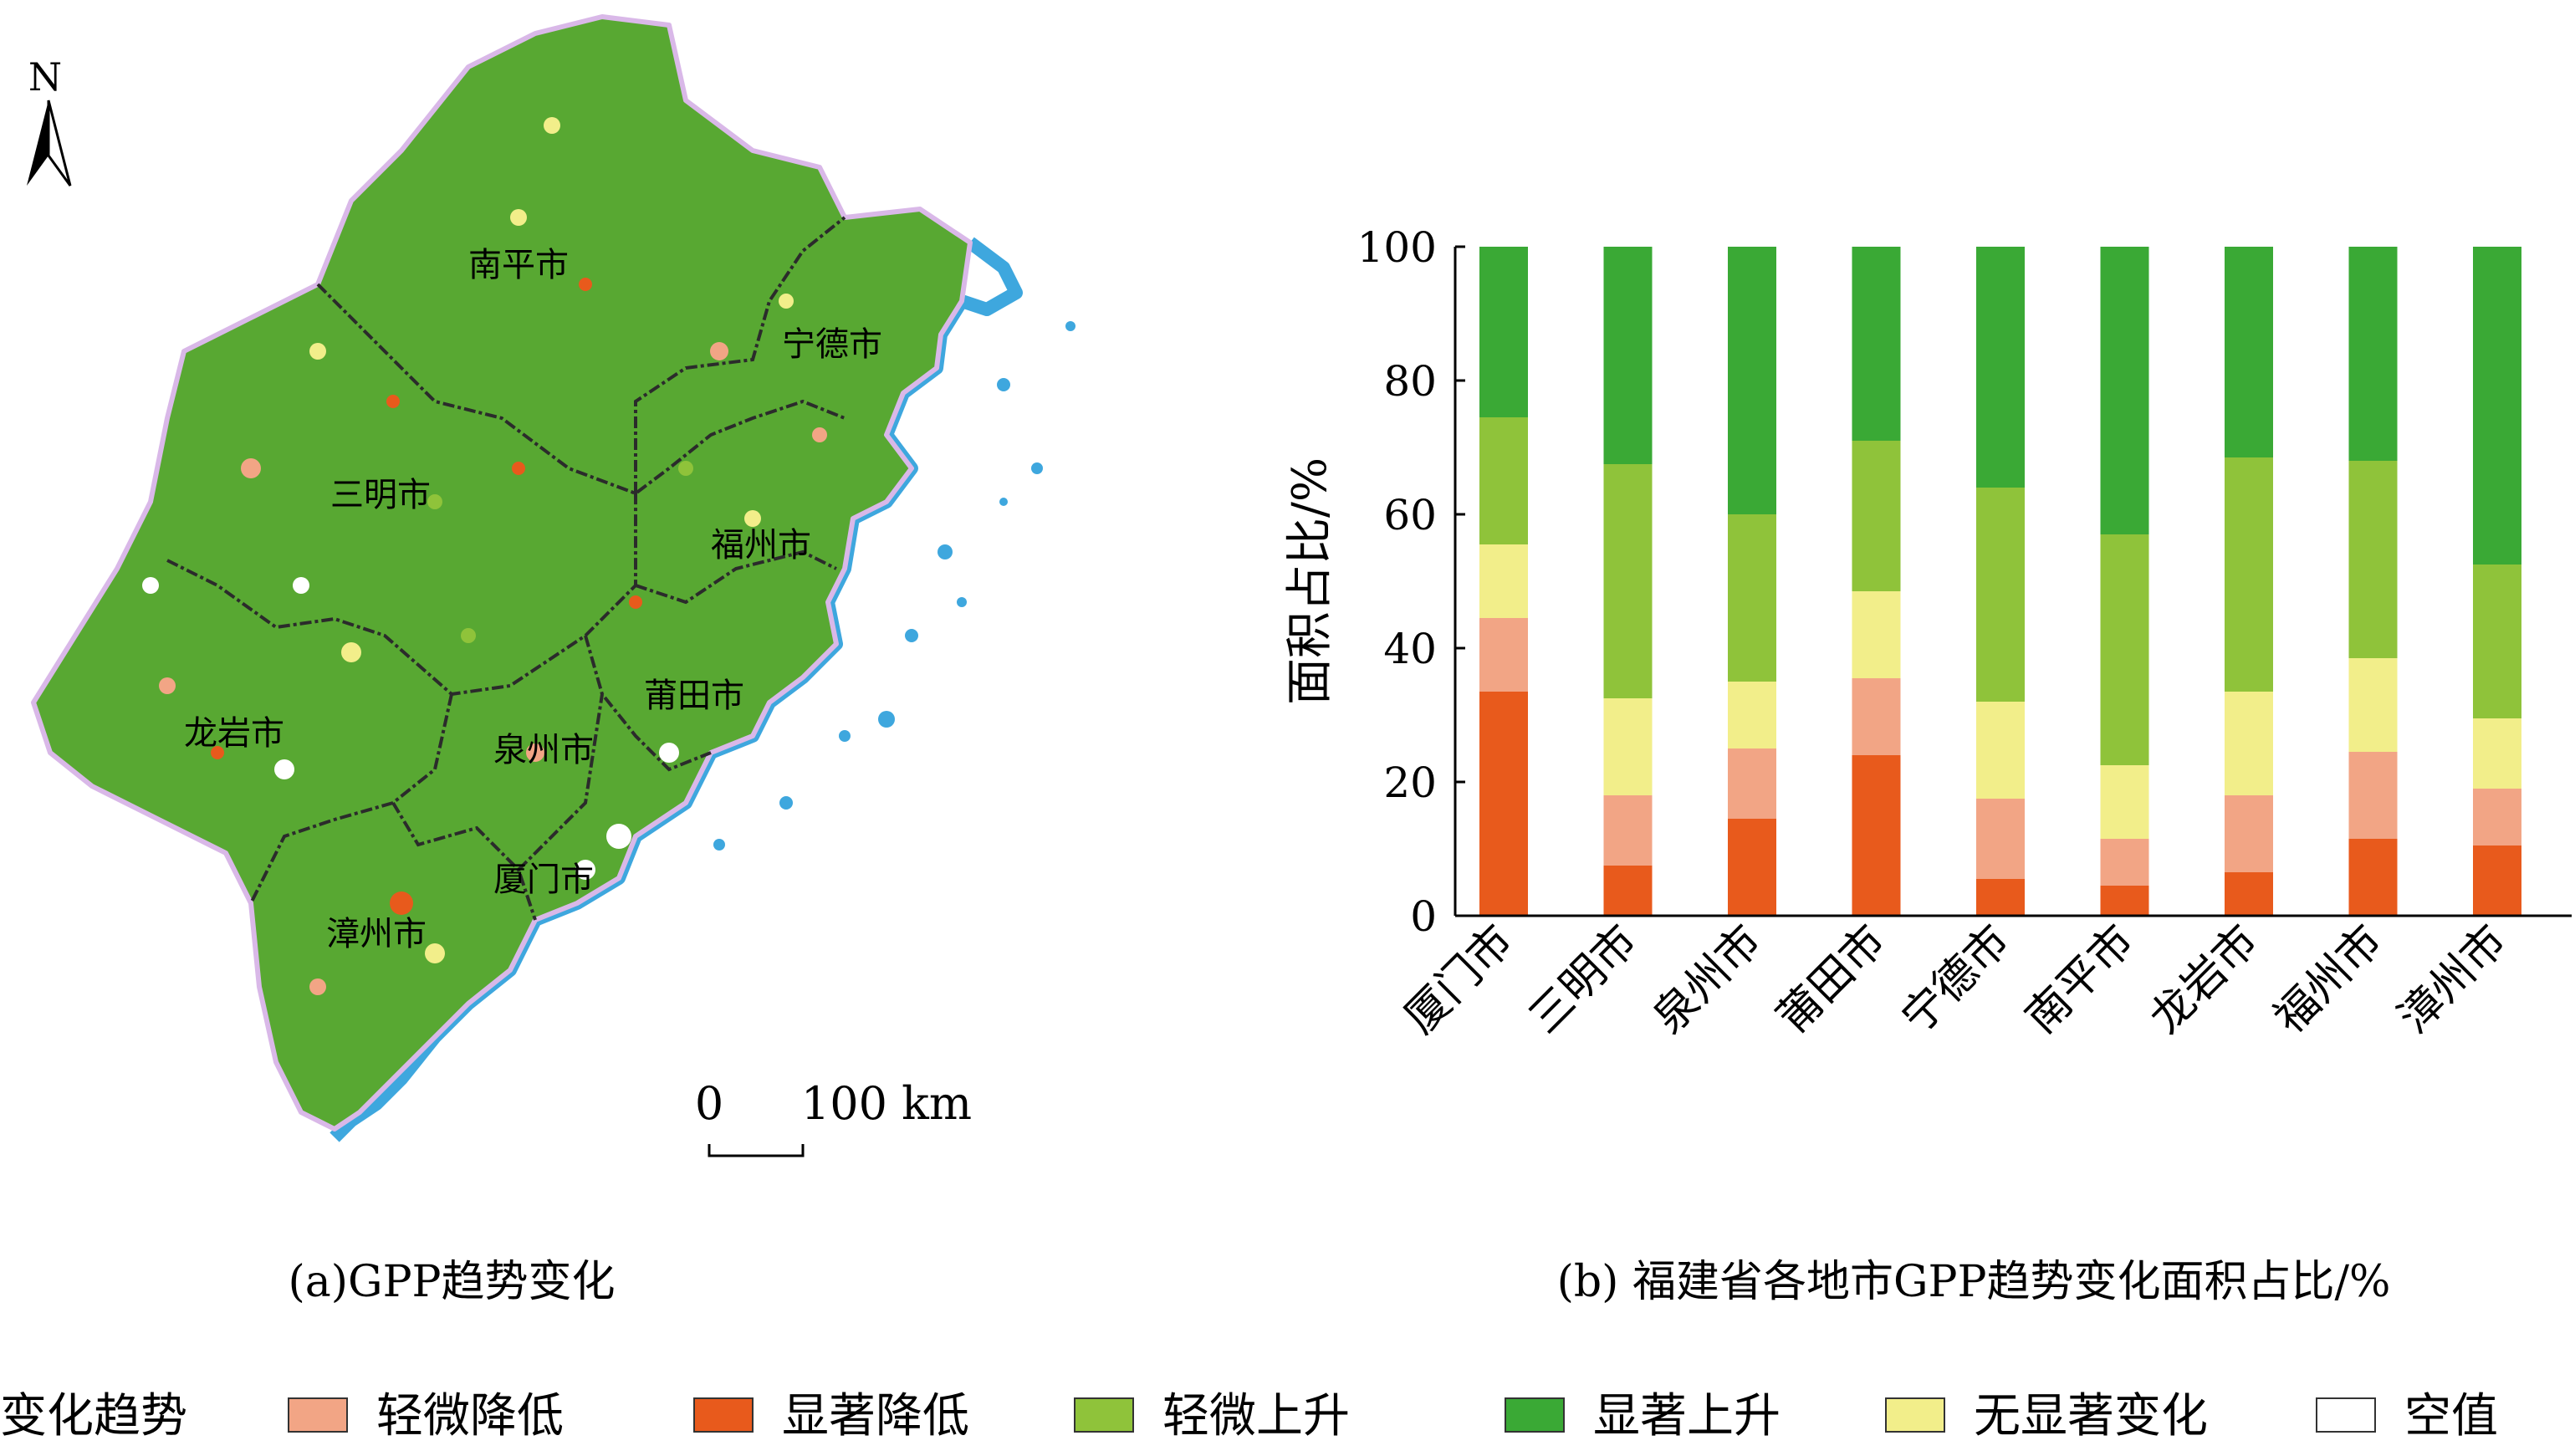  Describe the element at coordinates (694, 696) in the screenshot. I see `city-label-putian: 莆田市` at that location.